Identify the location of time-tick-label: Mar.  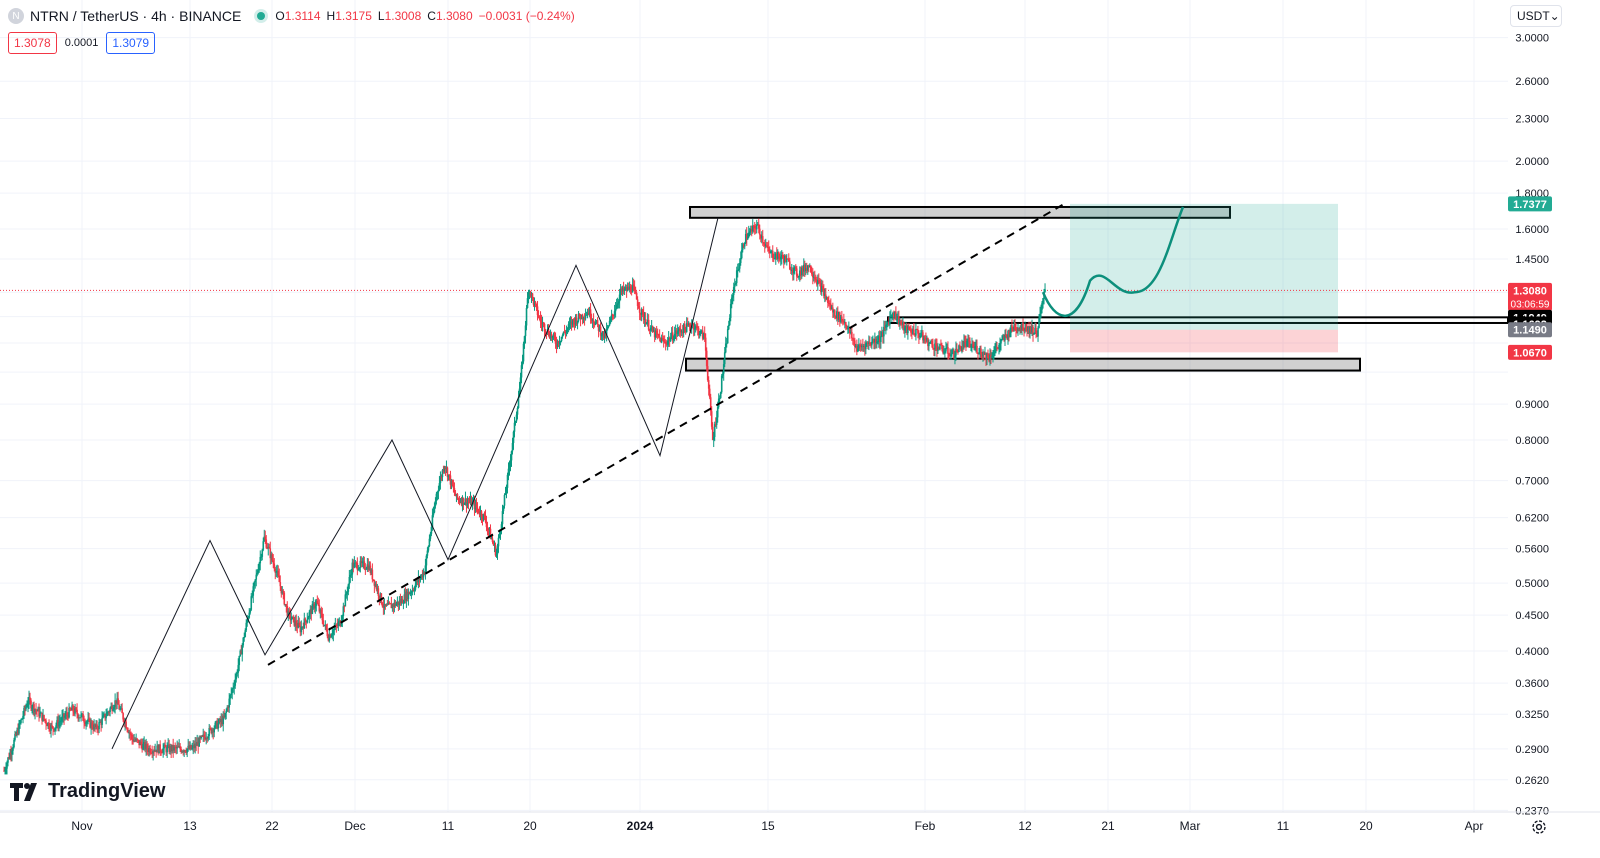
(1190, 826).